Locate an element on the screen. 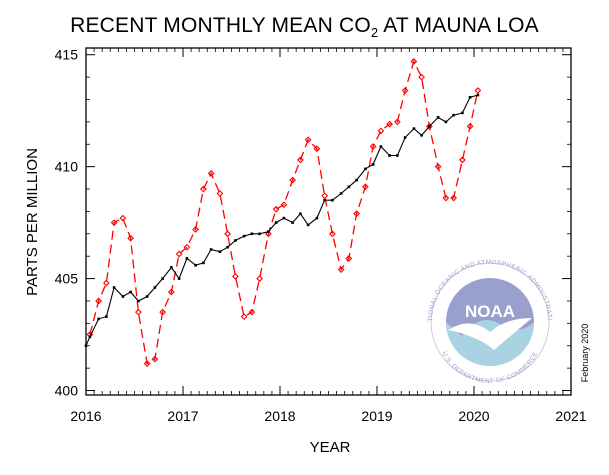 The image size is (609, 475). x-tick-label: 2020 is located at coordinates (473, 416).